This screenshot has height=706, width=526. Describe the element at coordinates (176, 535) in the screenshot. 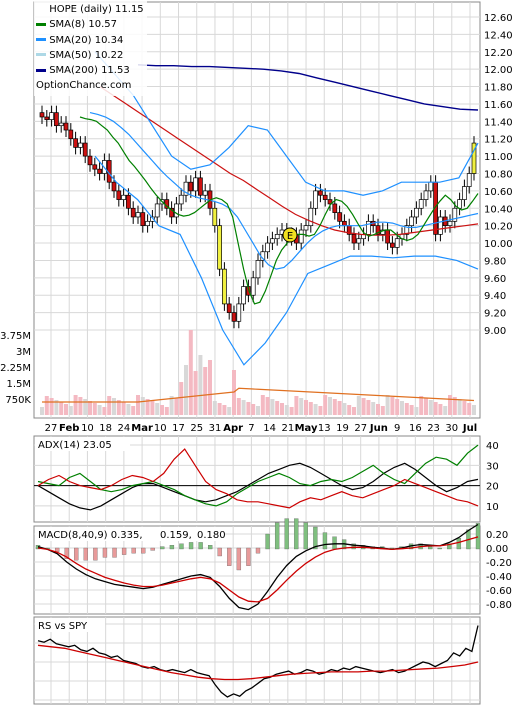

I see `macd-value-signal: 0.159,` at that location.